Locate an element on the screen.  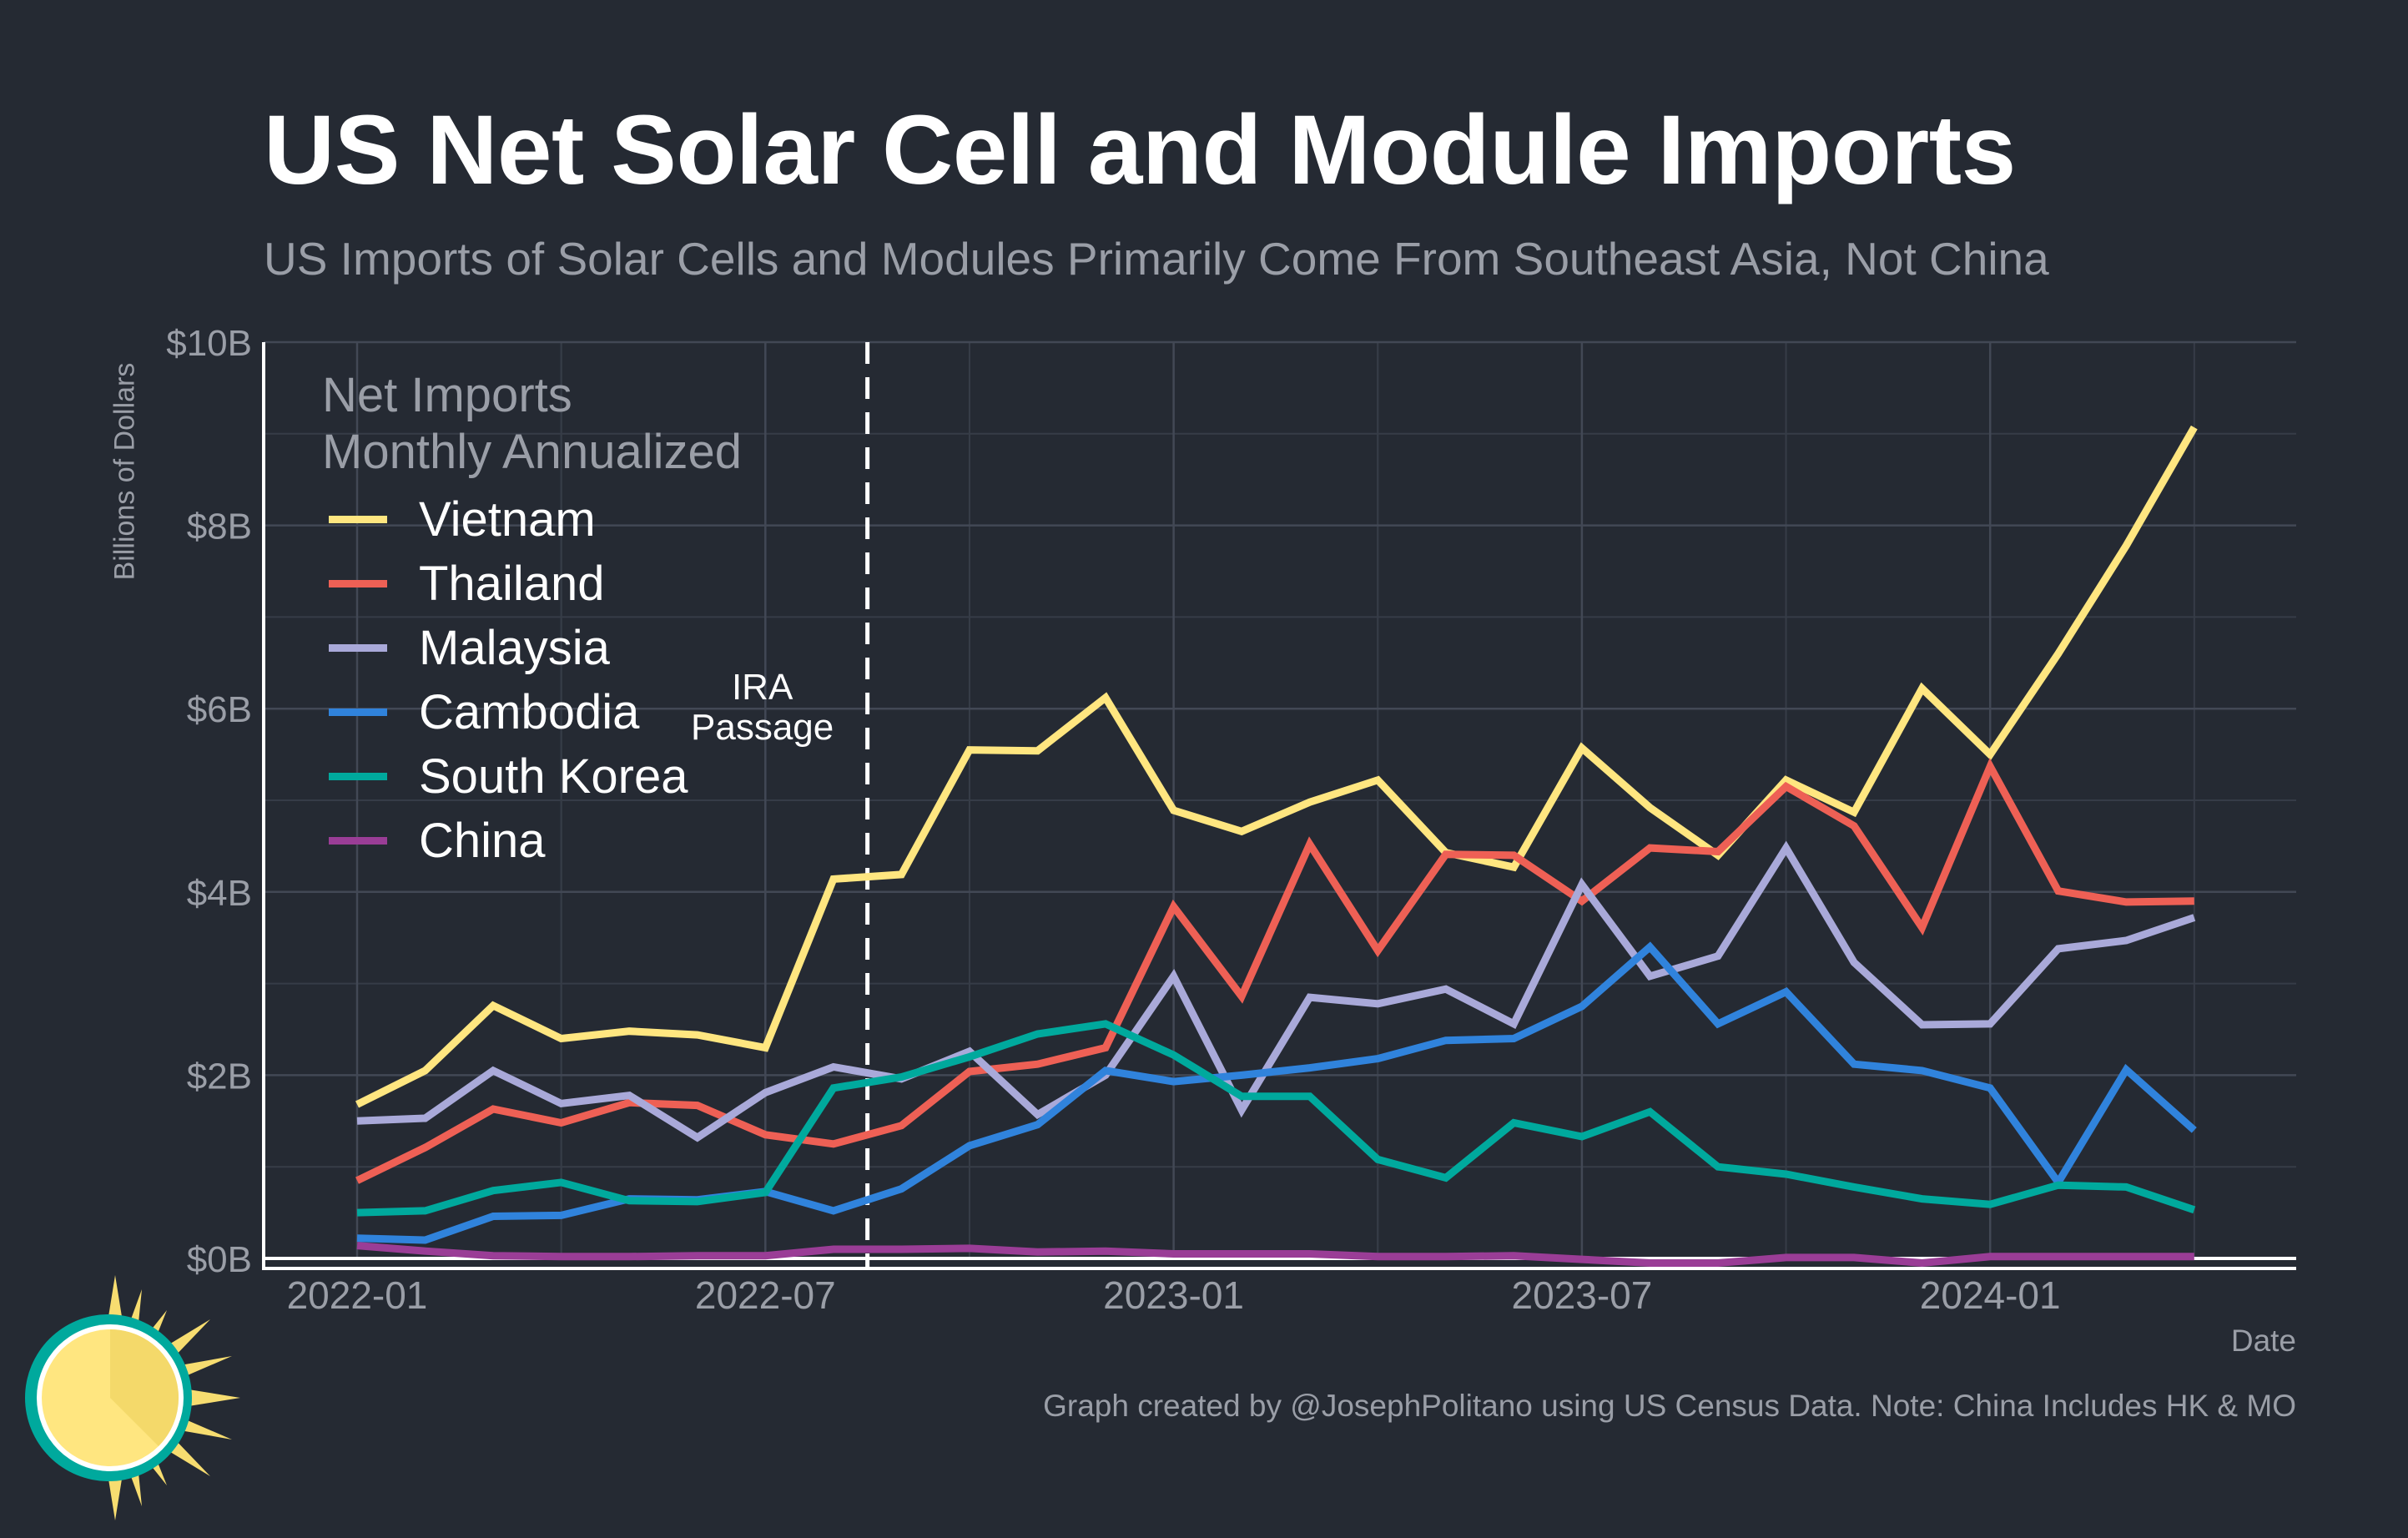
ira-passage-label: IRA is located at coordinates (762, 687).